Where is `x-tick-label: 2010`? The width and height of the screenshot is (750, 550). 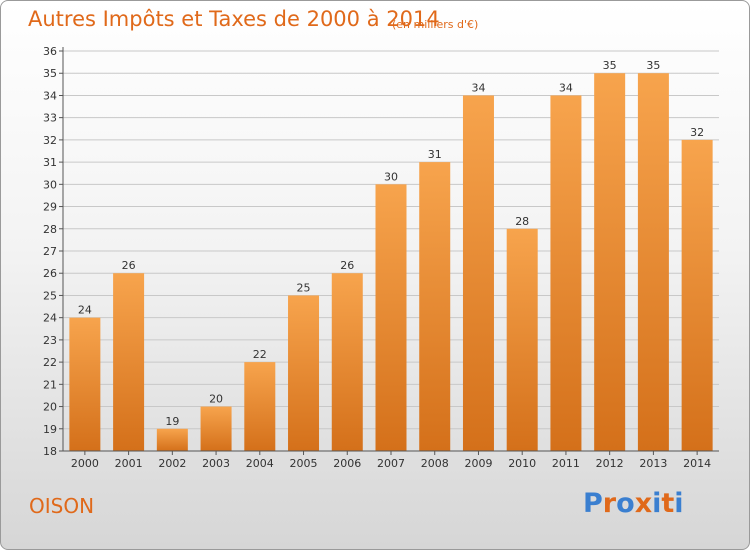 x-tick-label: 2010 is located at coordinates (522, 463).